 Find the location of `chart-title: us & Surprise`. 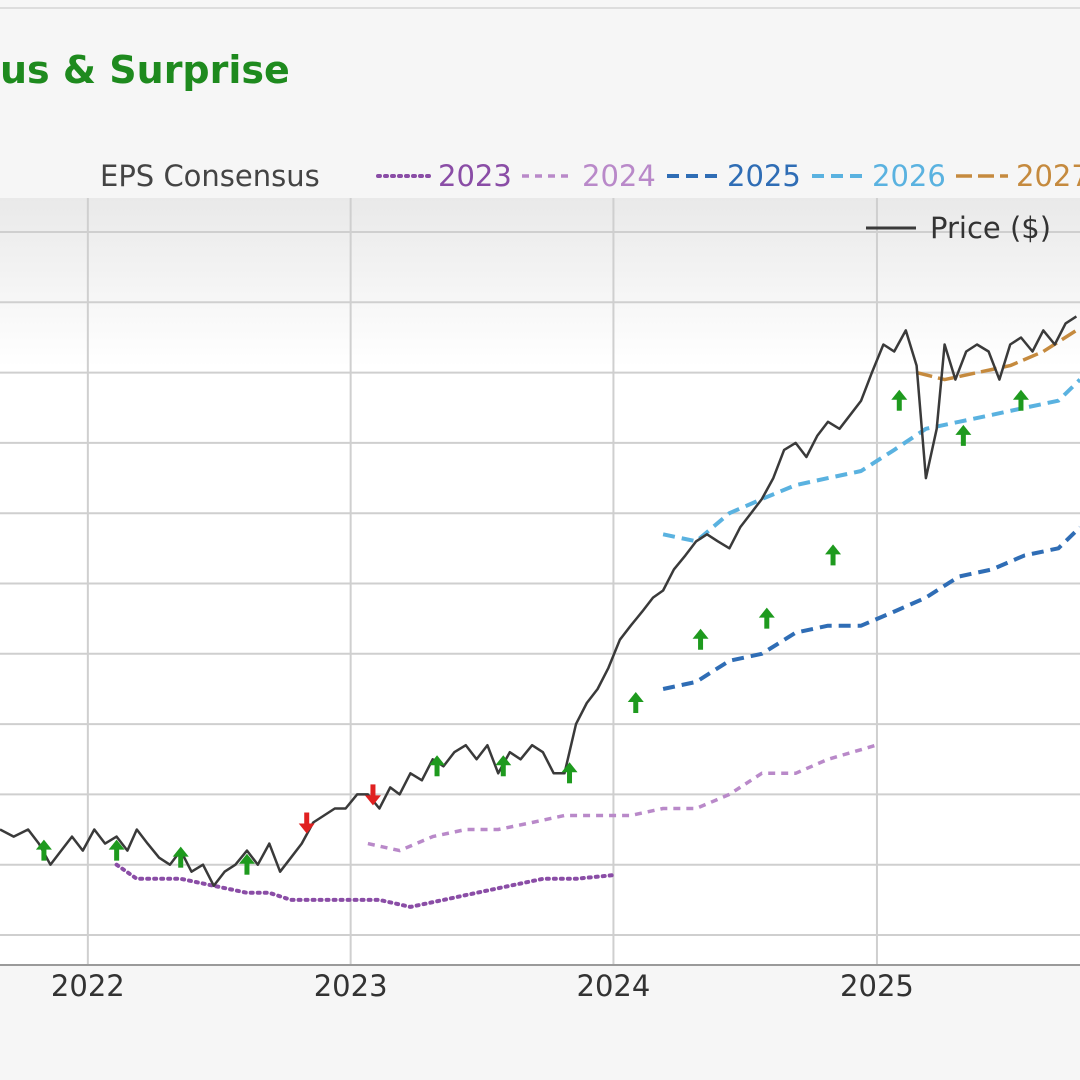

chart-title: us & Surprise is located at coordinates (145, 70).